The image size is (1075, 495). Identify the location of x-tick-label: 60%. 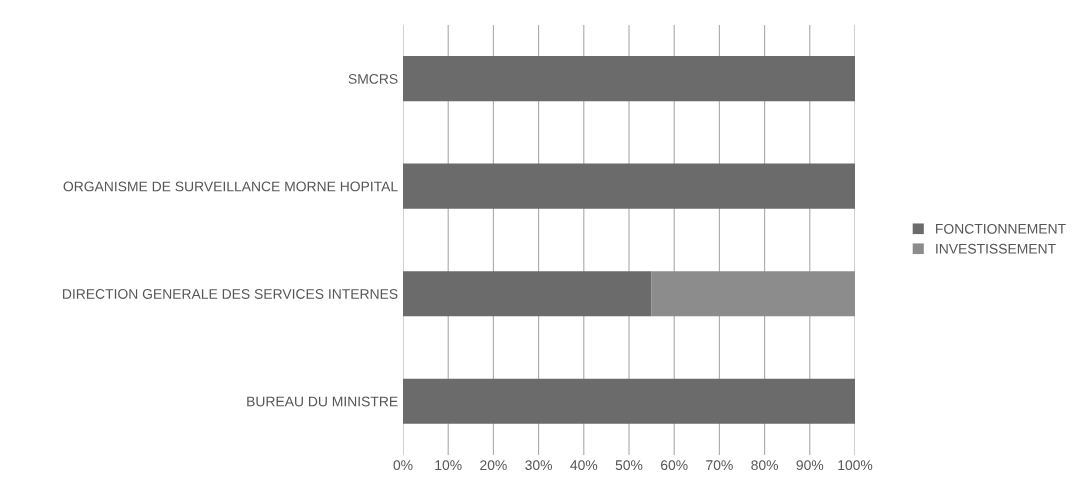
(674, 465).